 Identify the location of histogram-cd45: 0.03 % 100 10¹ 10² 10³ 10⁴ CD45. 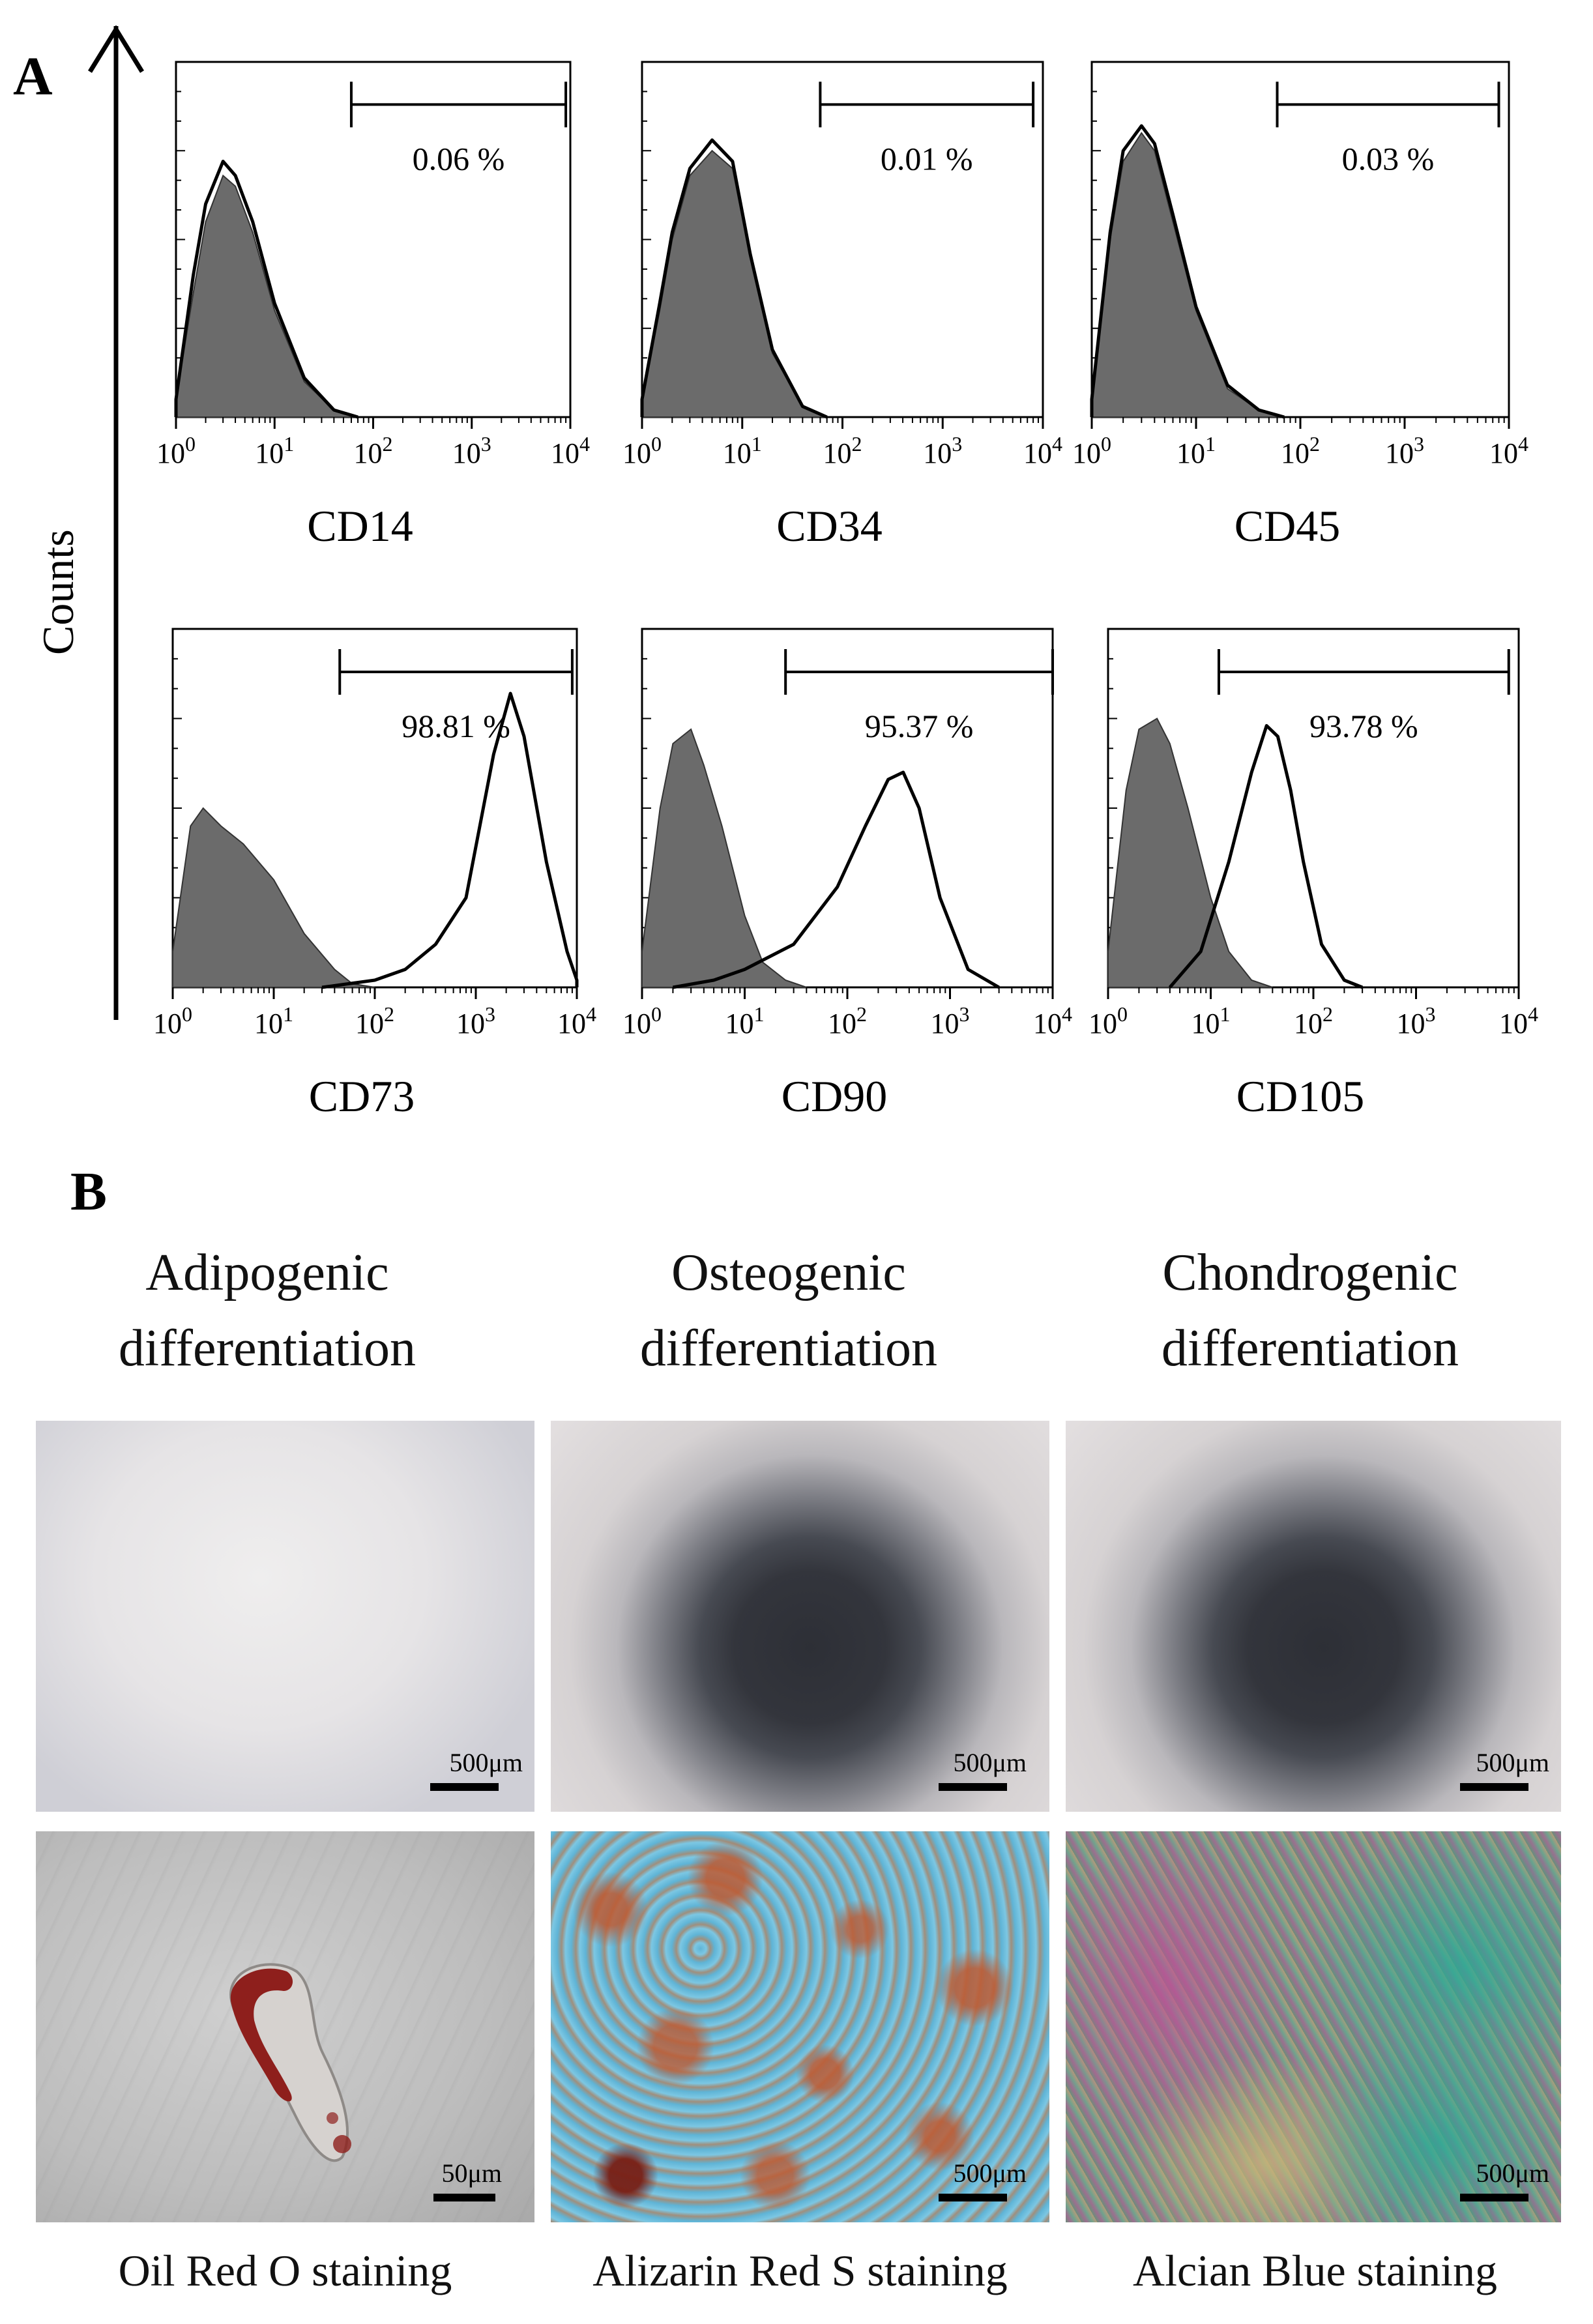
(1300, 306).